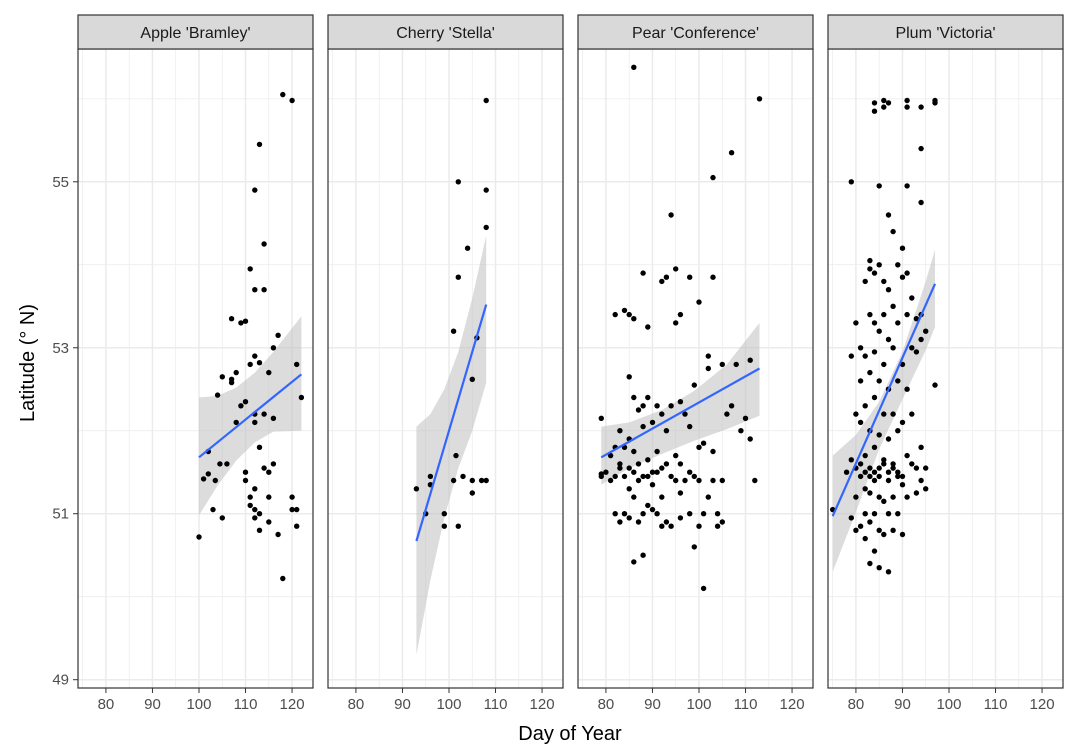 This screenshot has height=750, width=1067. I want to click on x-axis-title: Day of Year, so click(570, 734).